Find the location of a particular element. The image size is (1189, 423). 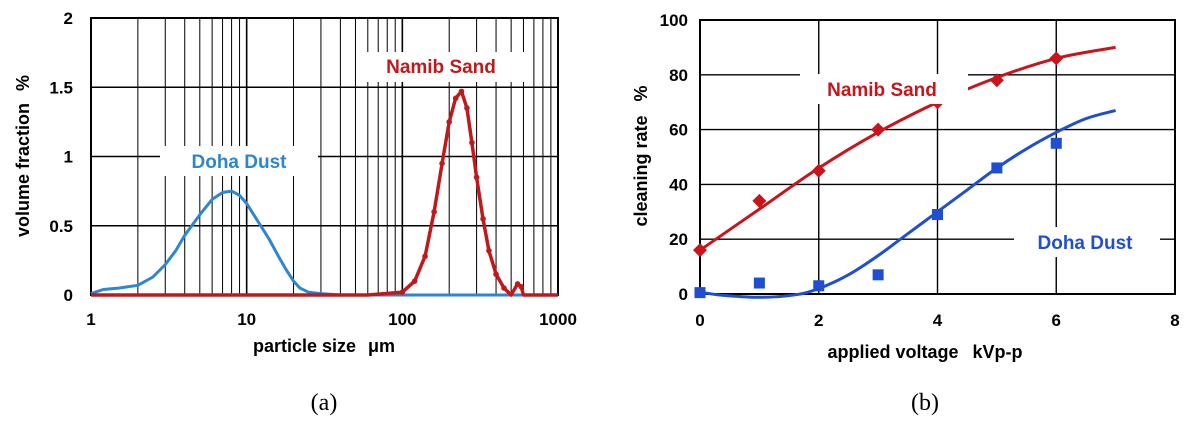

chart-a-ylabel-group: volume fraction% is located at coordinates (23, 156).